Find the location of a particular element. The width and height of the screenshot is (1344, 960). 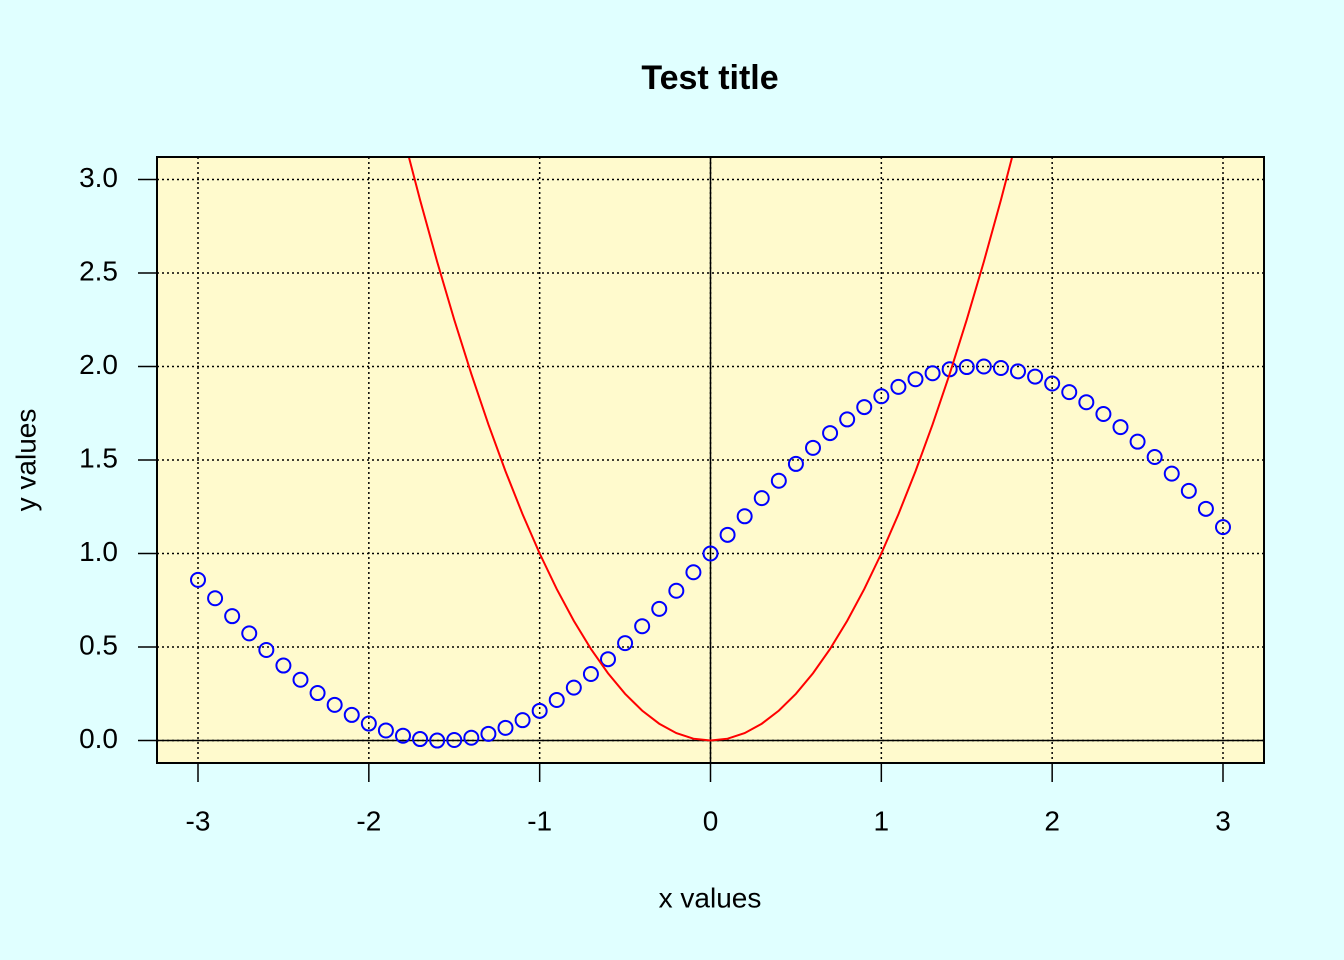

x-tick-label: 3 is located at coordinates (1223, 820).